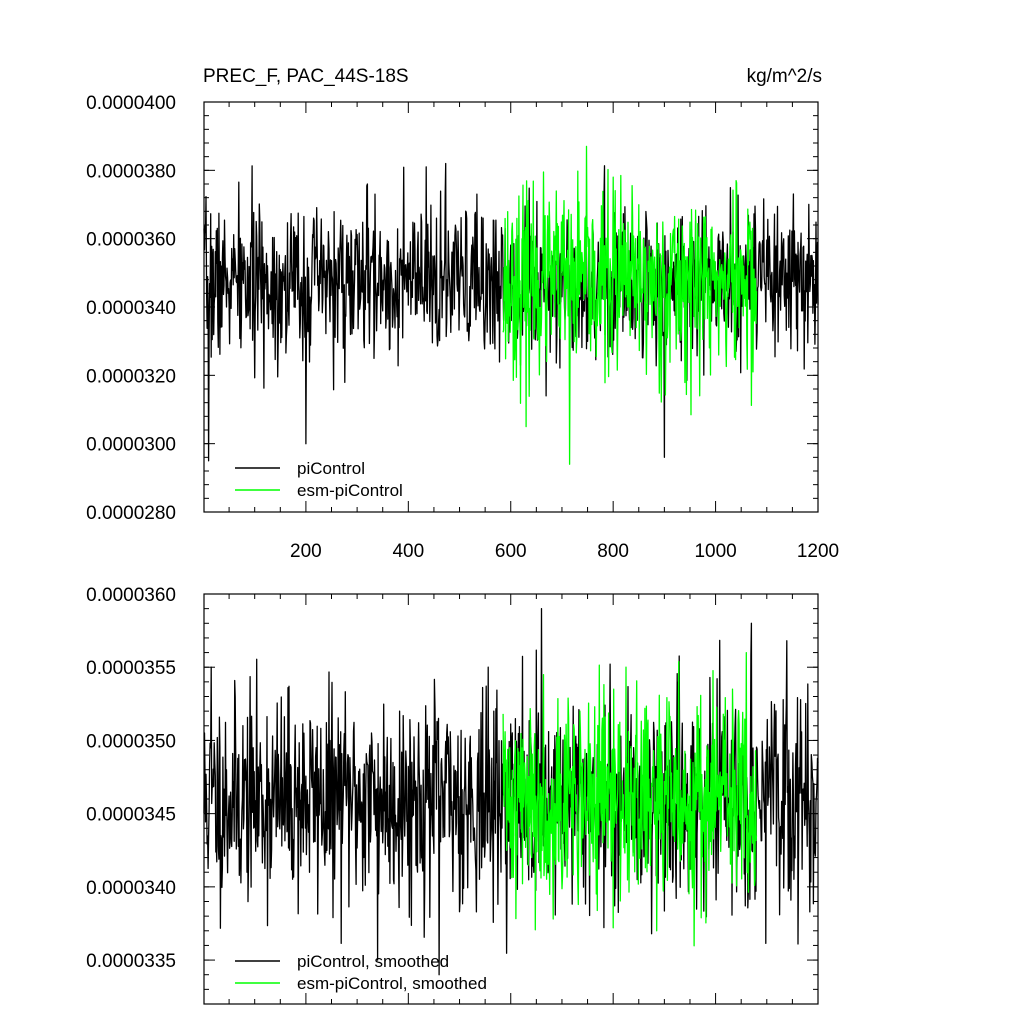  Describe the element at coordinates (350, 490) in the screenshot. I see `legend-label-esm-picontrol: esm-piControl` at that location.